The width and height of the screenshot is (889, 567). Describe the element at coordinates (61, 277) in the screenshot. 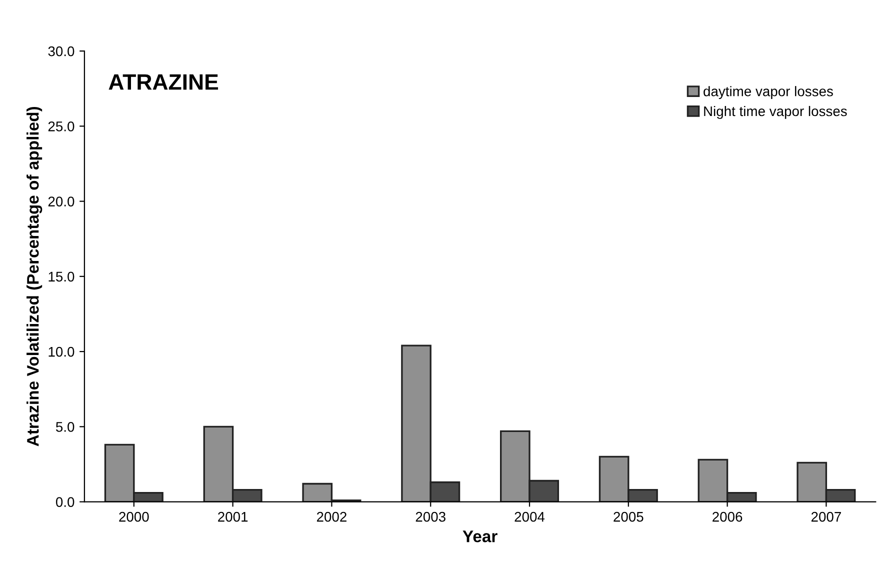

I see `y-tick-label: 15.0` at that location.